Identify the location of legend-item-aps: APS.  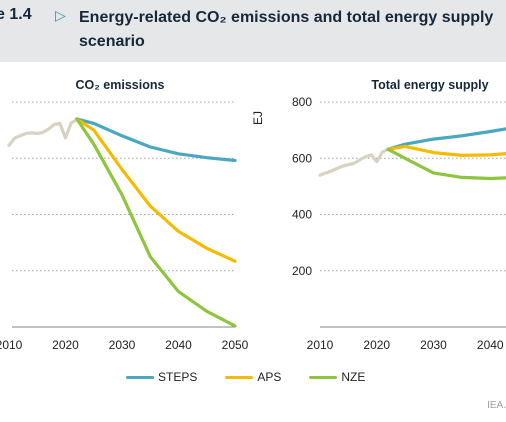
(253, 377).